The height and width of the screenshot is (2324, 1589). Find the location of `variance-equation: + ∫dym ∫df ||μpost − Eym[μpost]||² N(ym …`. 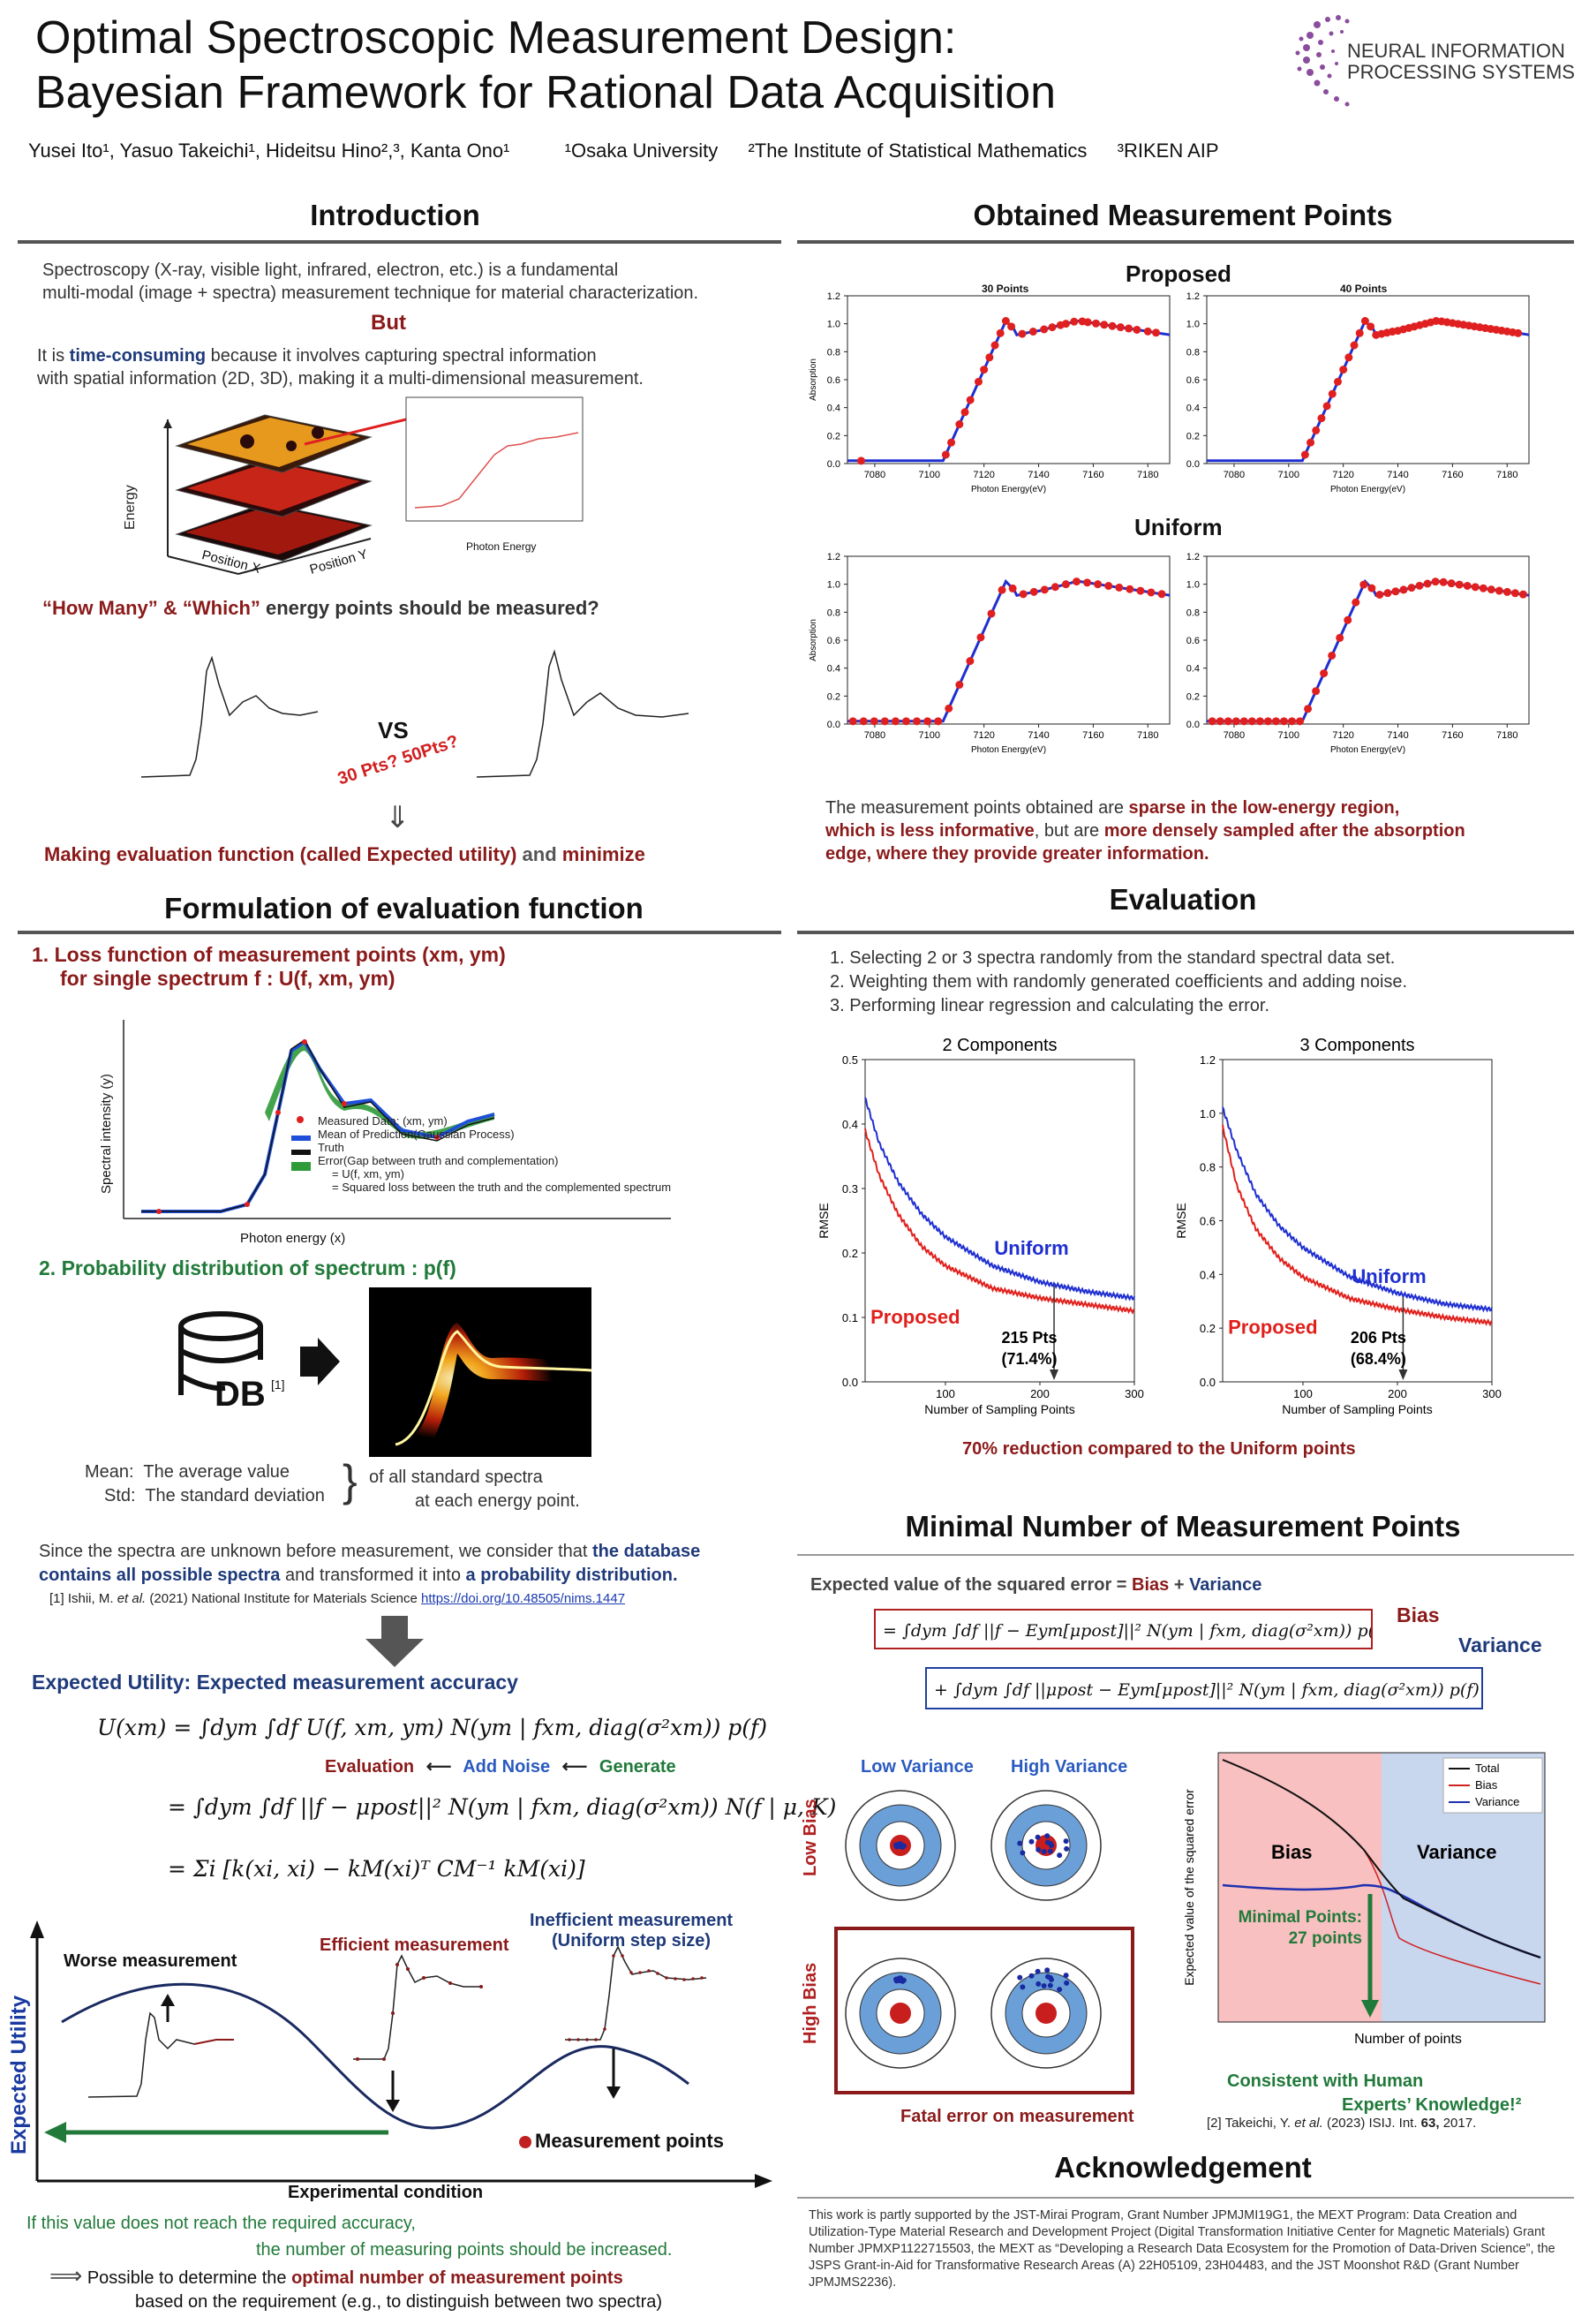

variance-equation: + ∫dym ∫df ||μpost − Eym[μpost]||² N(ym … is located at coordinates (1204, 1688).